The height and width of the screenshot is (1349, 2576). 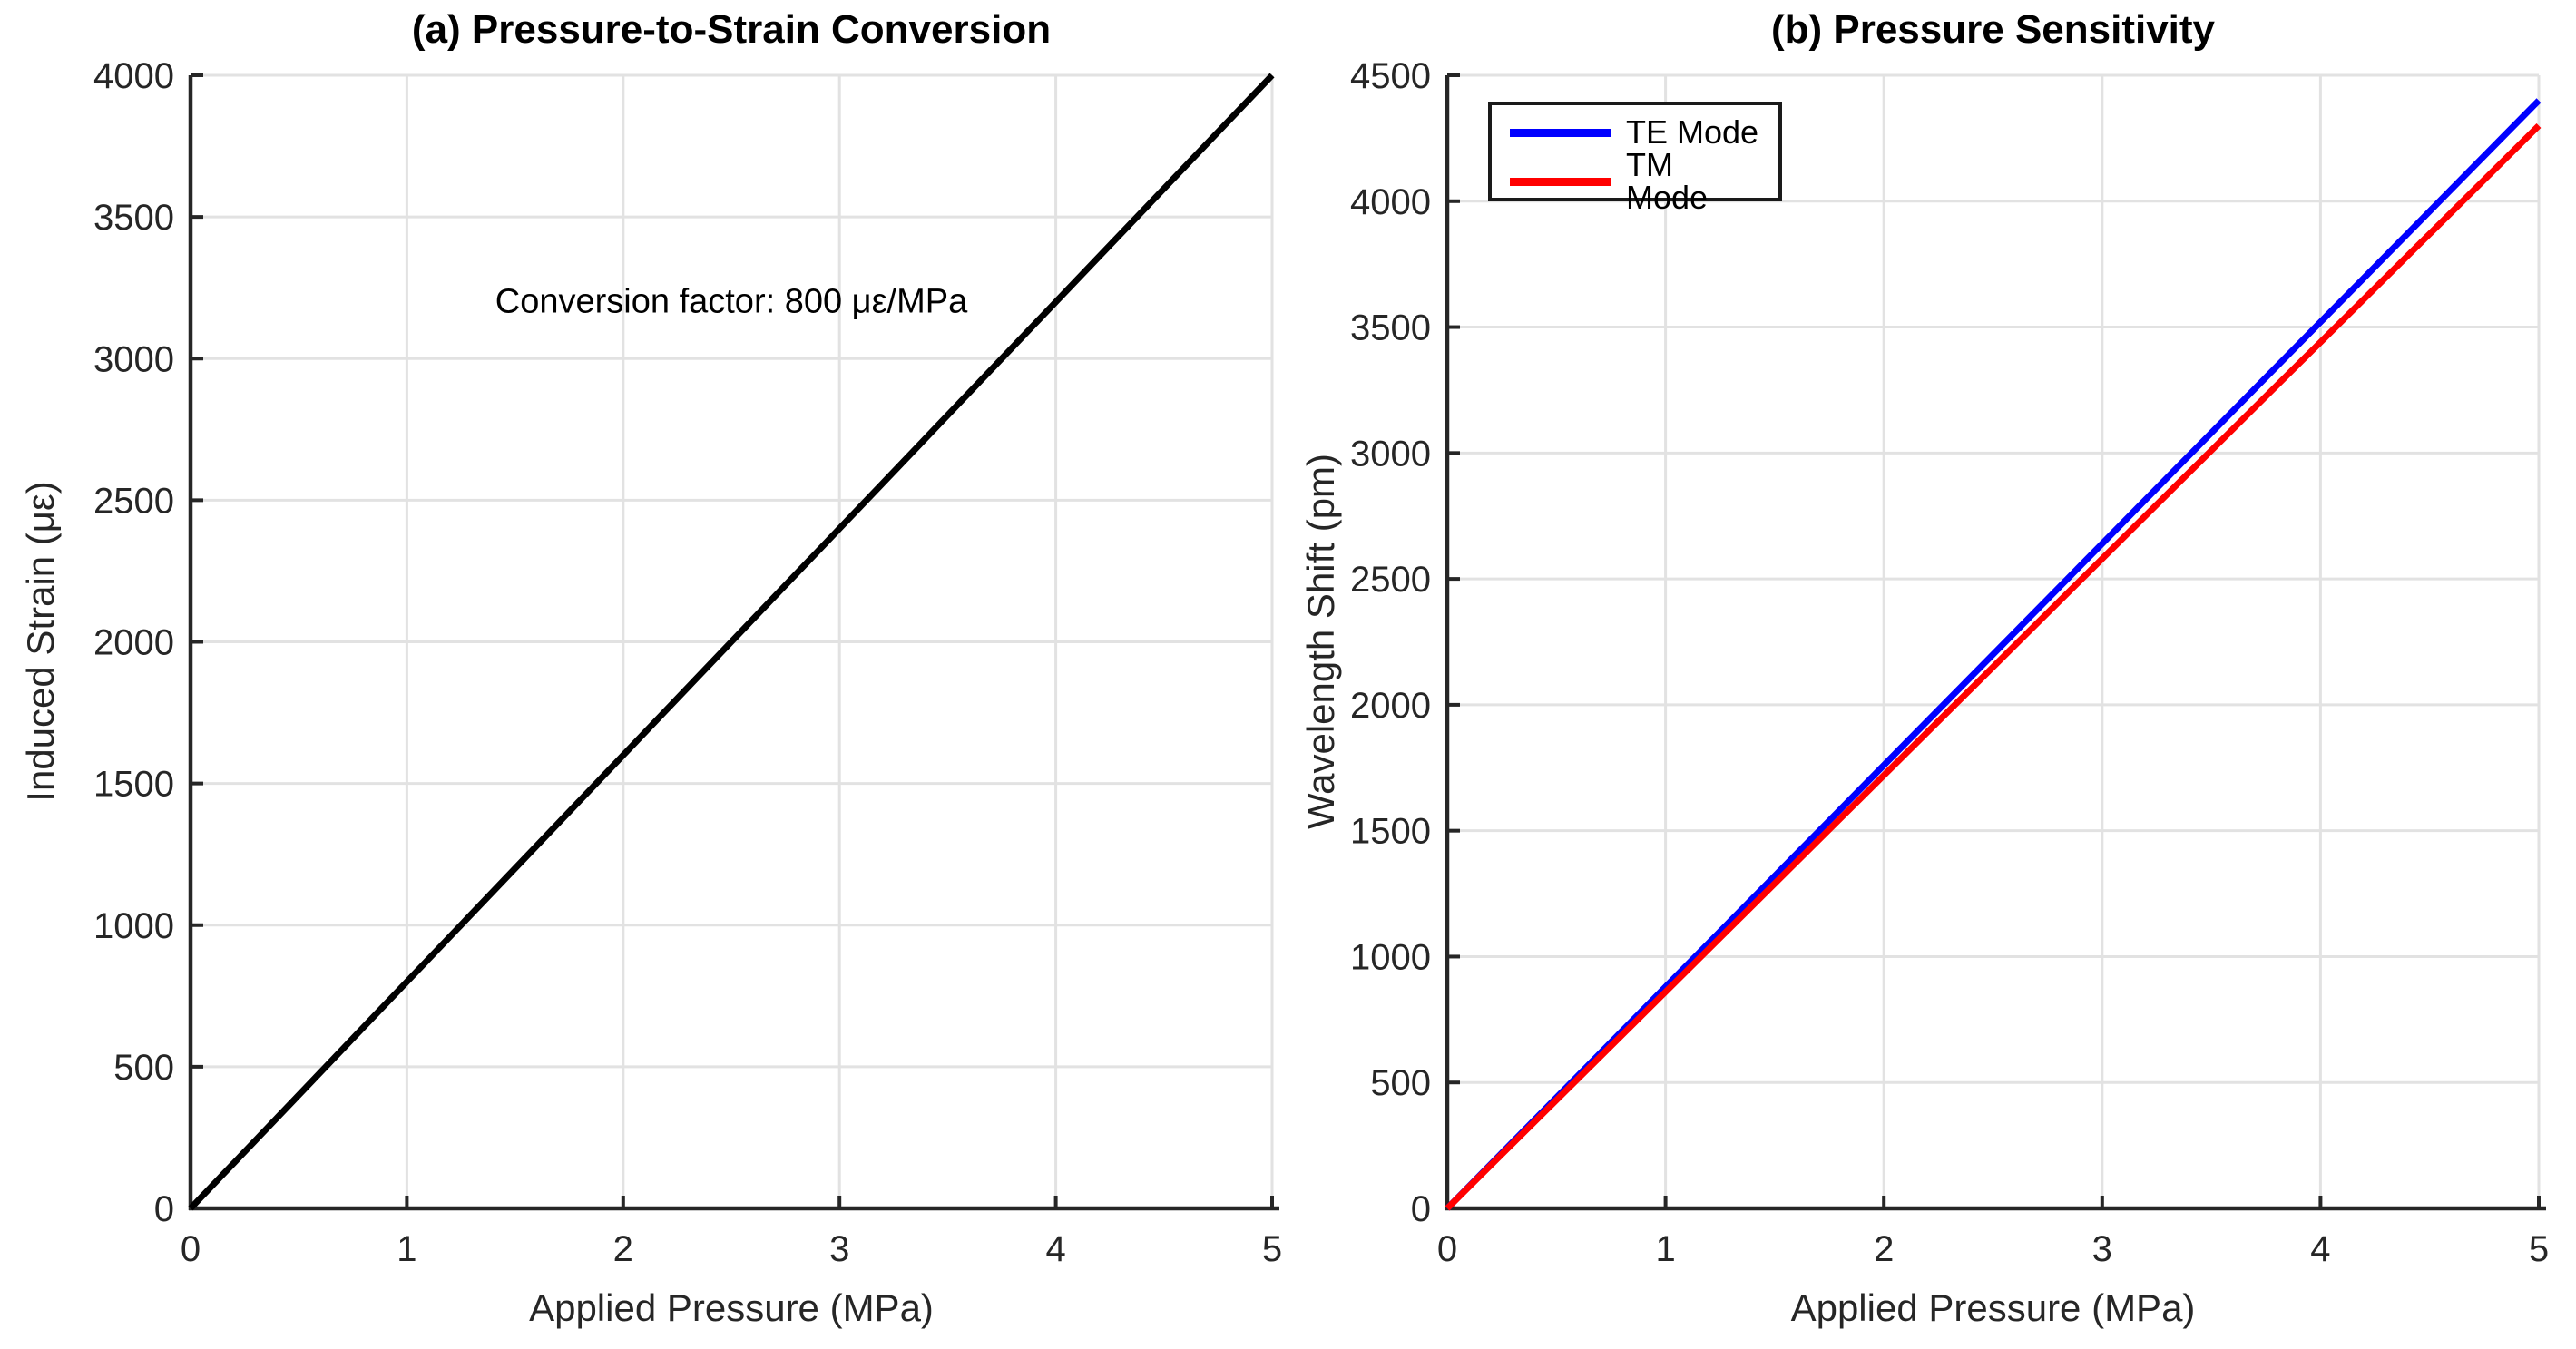 I want to click on panel-b-x-axis-label: Applied Pressure (MPa), so click(x=1993, y=1307).